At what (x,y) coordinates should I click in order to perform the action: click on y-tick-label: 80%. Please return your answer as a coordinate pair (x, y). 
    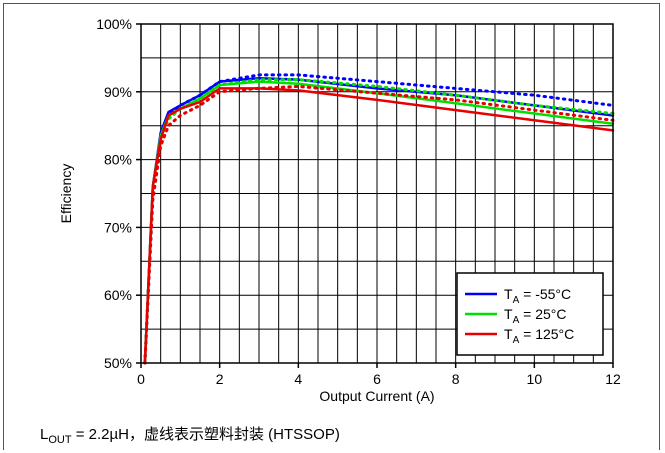
    Looking at the image, I should click on (118, 160).